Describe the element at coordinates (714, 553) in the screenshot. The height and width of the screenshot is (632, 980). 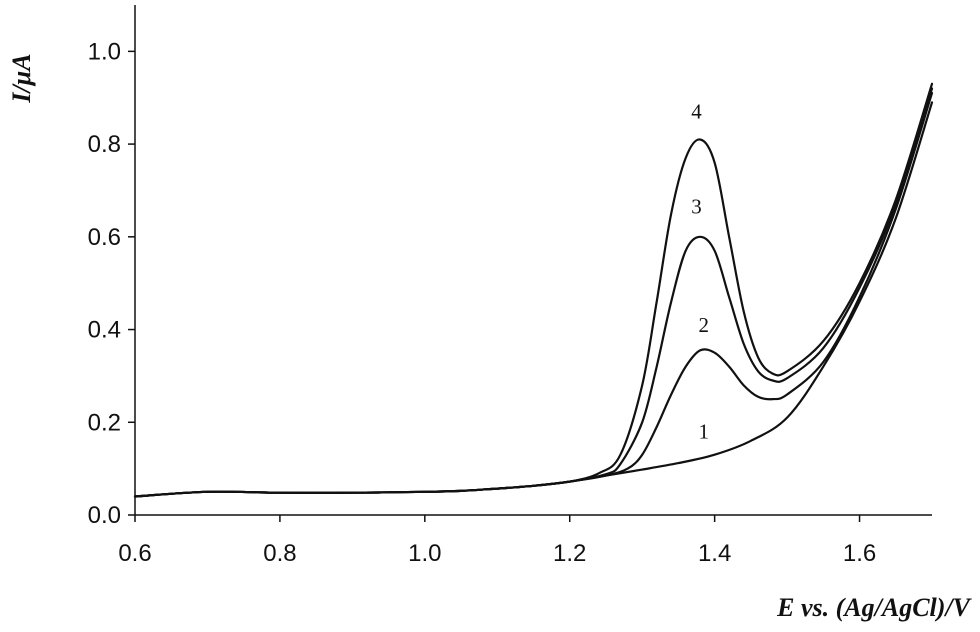
I see `x-tick-label: 1.4` at that location.